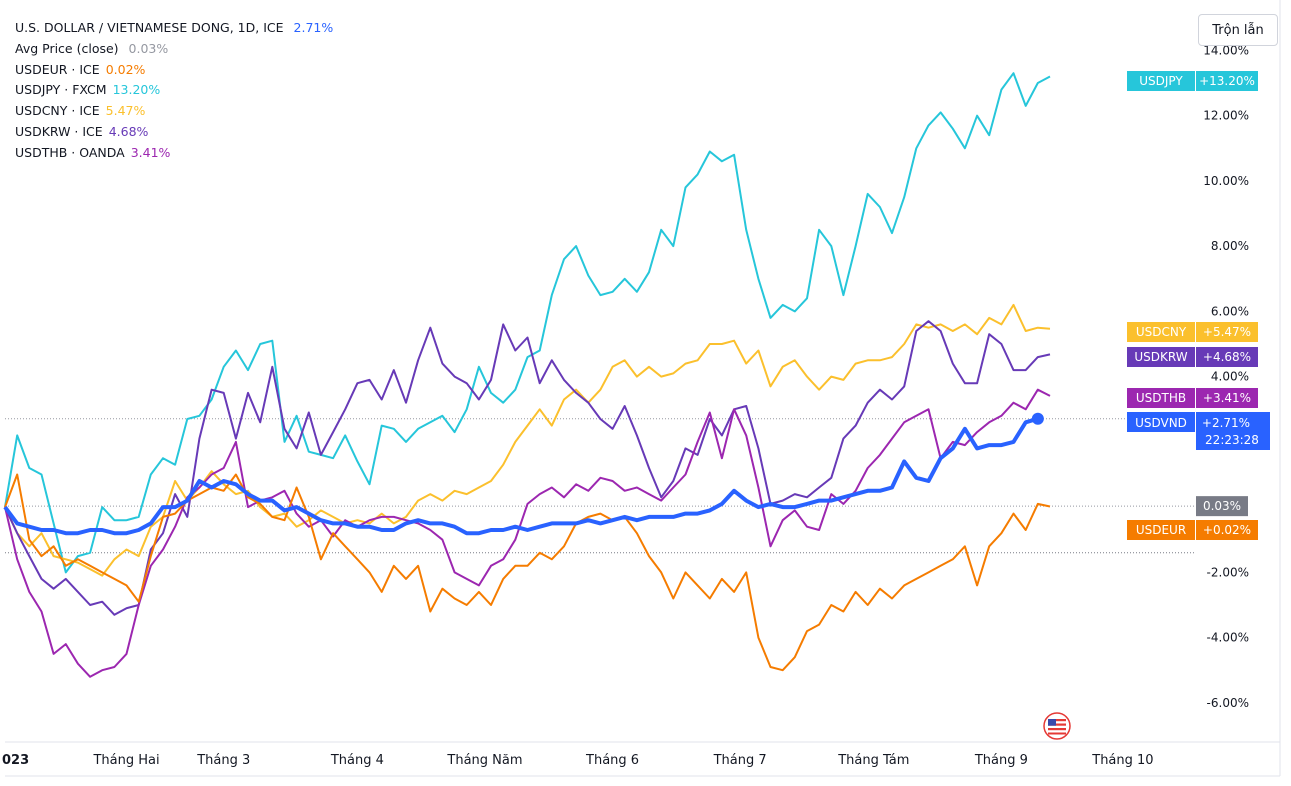  Describe the element at coordinates (521, 476) in the screenshot. I see `series-line-usdvnd` at that location.